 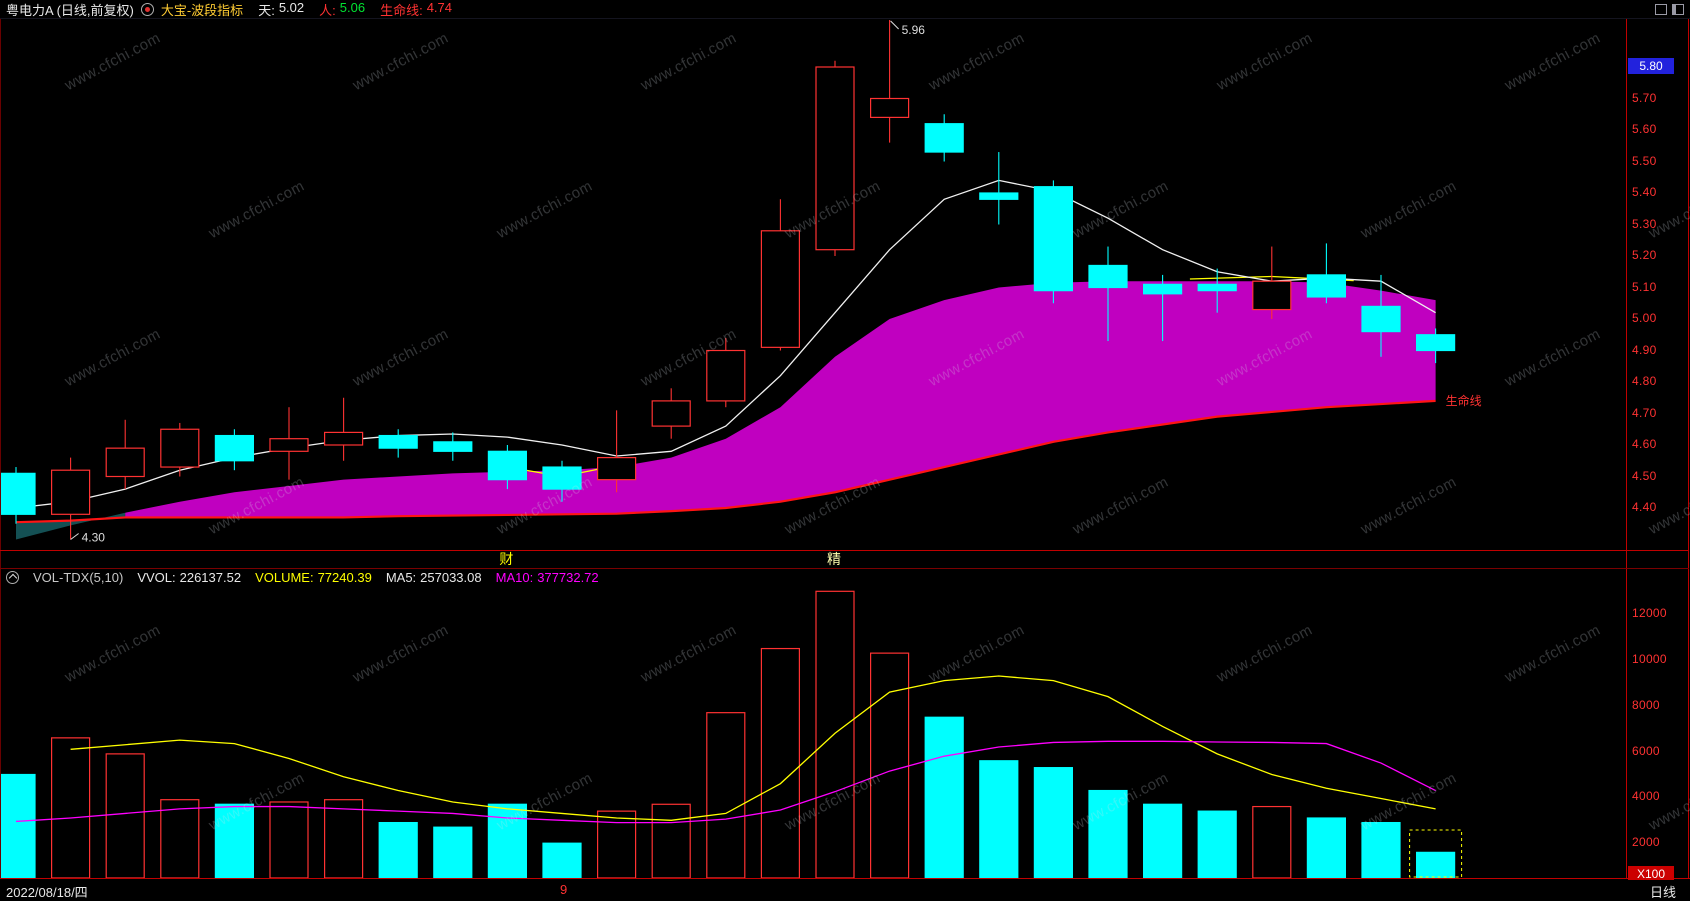 I want to click on price-tick-label: 5.60, so click(x=1644, y=129).